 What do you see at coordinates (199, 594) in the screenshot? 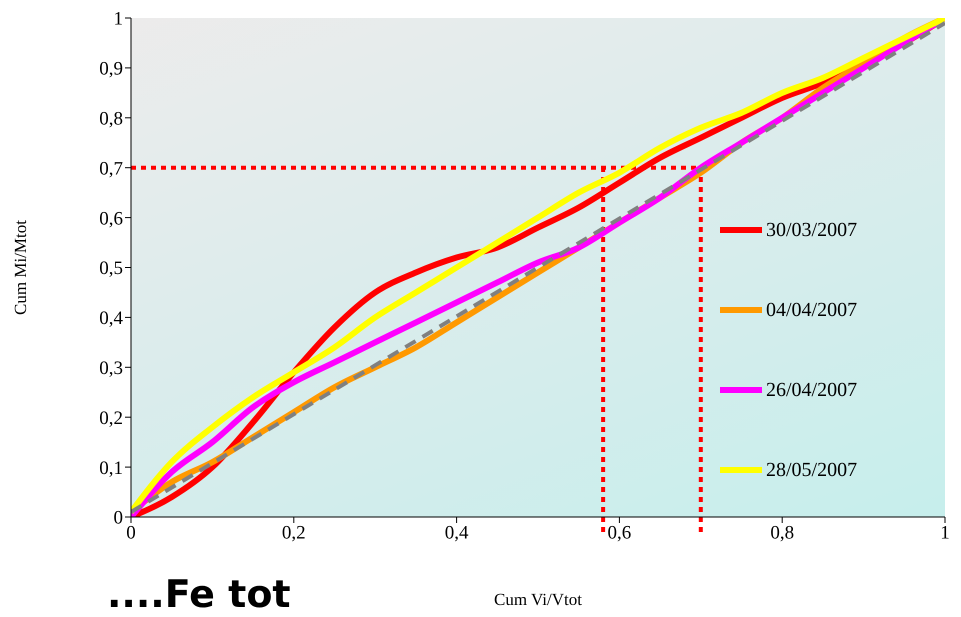
I see `text: ....Fe tot` at bounding box center [199, 594].